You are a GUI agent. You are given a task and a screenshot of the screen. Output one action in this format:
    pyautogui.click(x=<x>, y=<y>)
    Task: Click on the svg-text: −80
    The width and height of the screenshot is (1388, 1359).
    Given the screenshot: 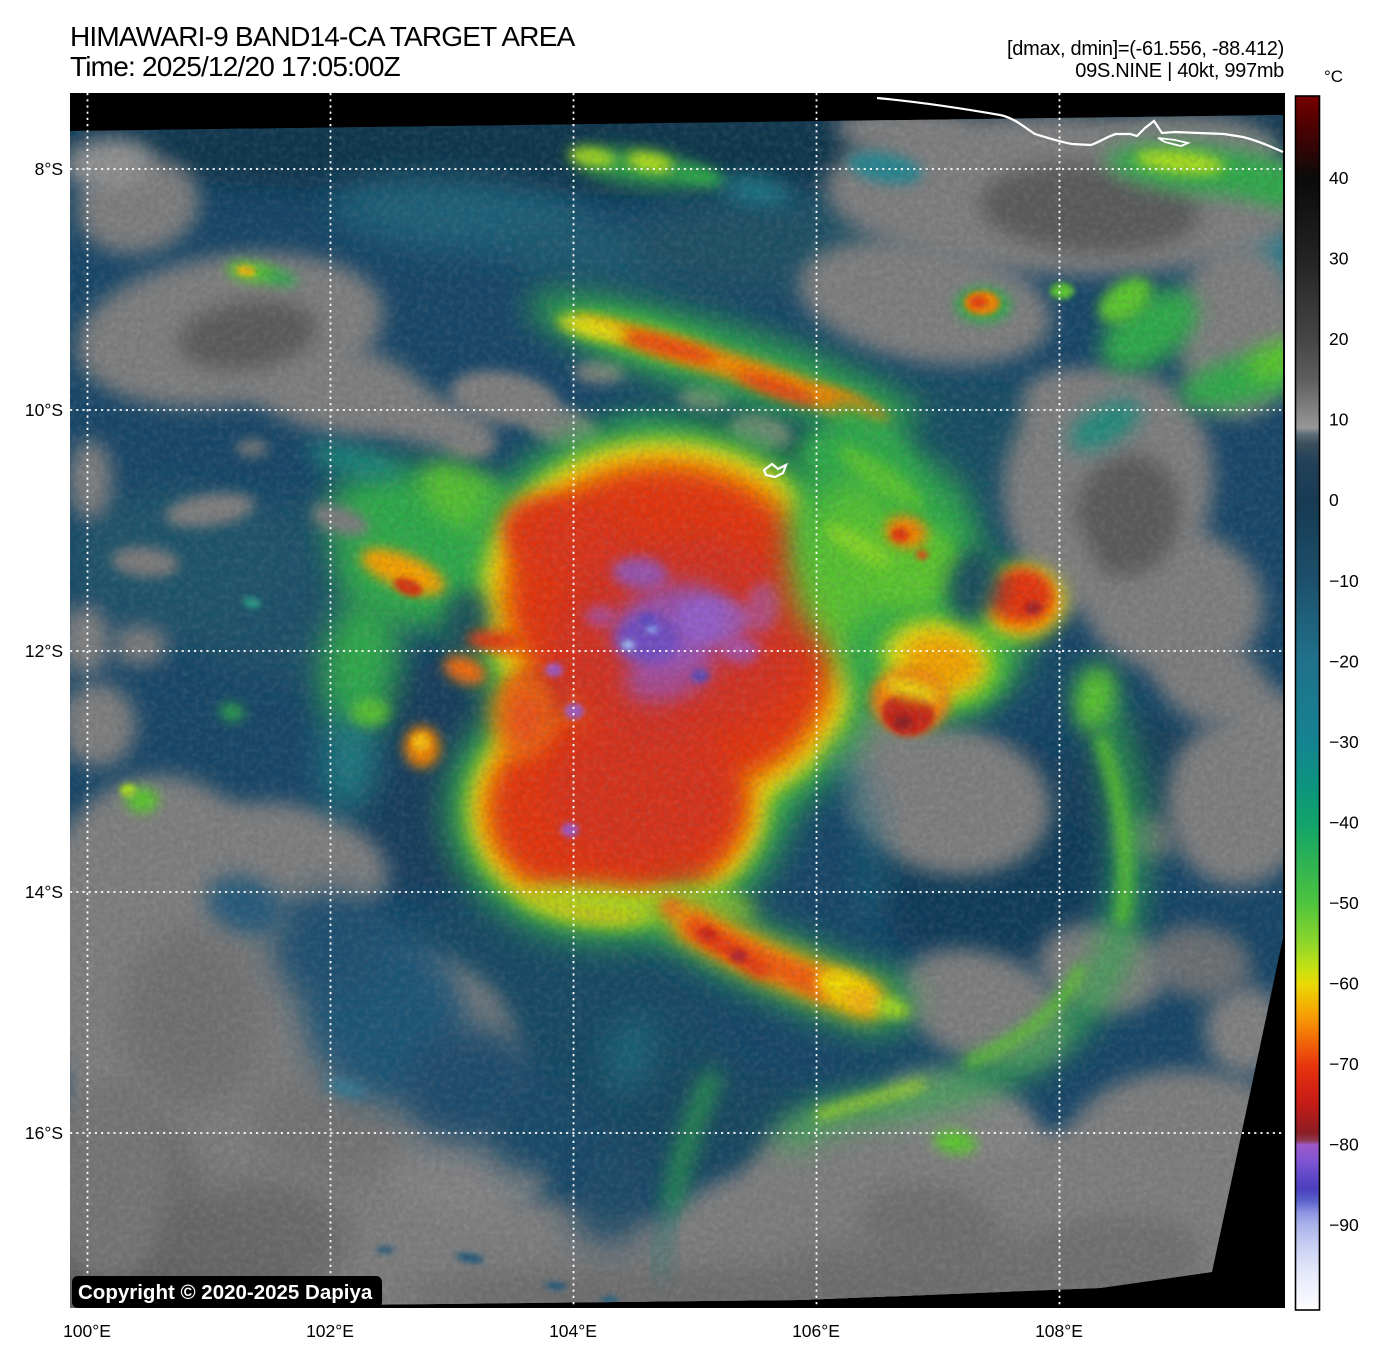 What is the action you would take?
    pyautogui.click(x=1344, y=1145)
    